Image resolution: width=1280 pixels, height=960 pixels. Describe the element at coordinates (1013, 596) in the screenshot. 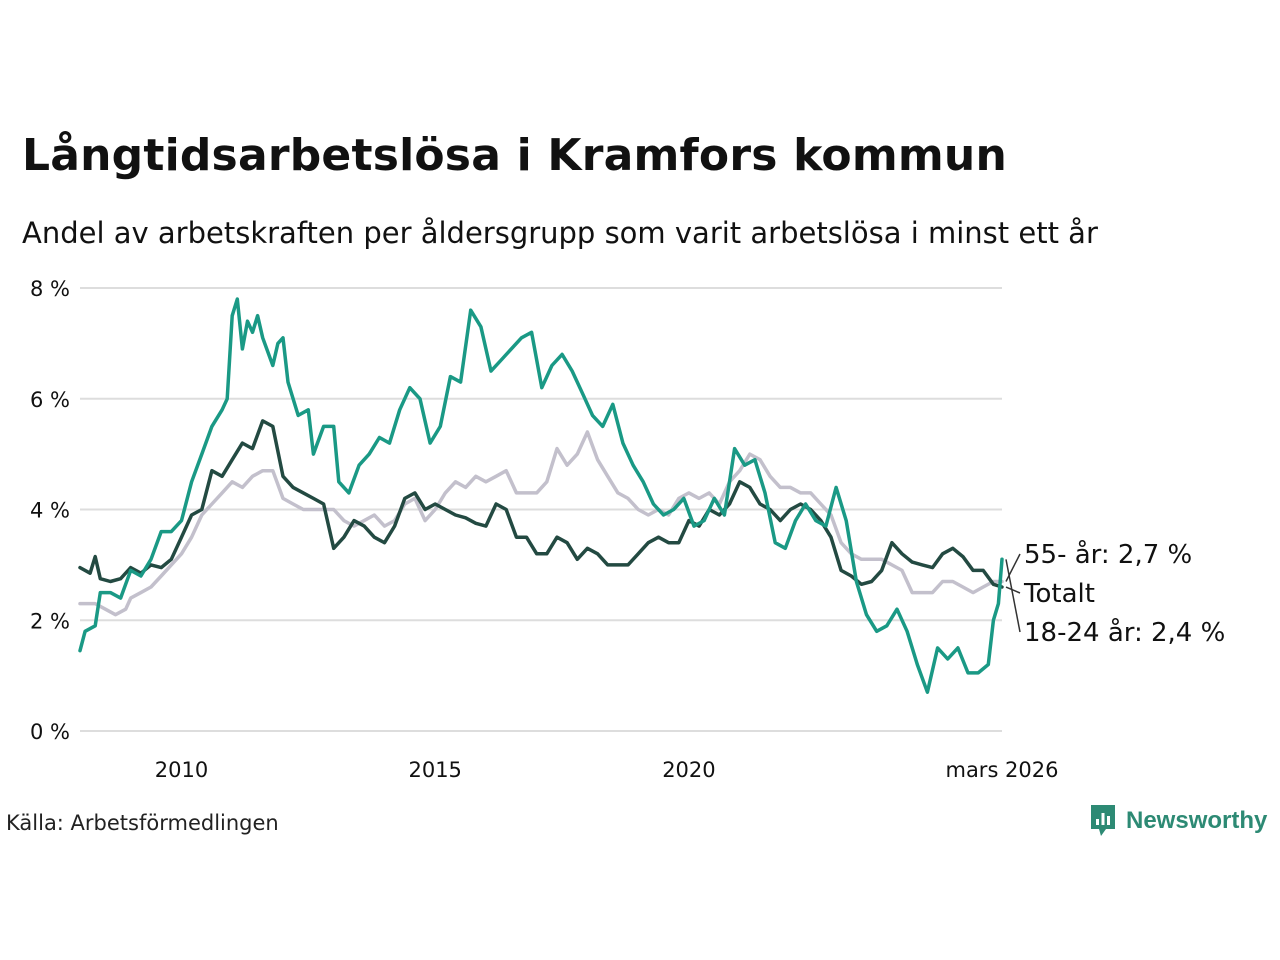

I see `leader-line-youth` at that location.